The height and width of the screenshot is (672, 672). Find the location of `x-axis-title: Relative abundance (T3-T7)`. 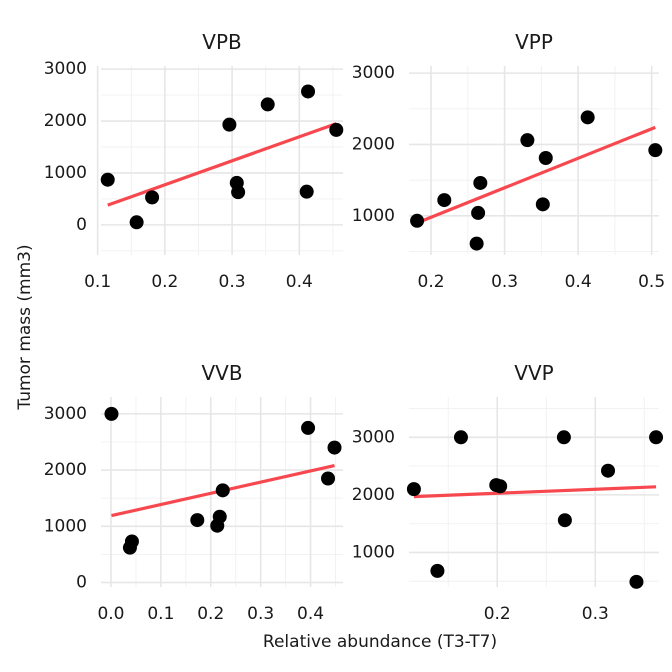

x-axis-title: Relative abundance (T3-T7) is located at coordinates (380, 642).